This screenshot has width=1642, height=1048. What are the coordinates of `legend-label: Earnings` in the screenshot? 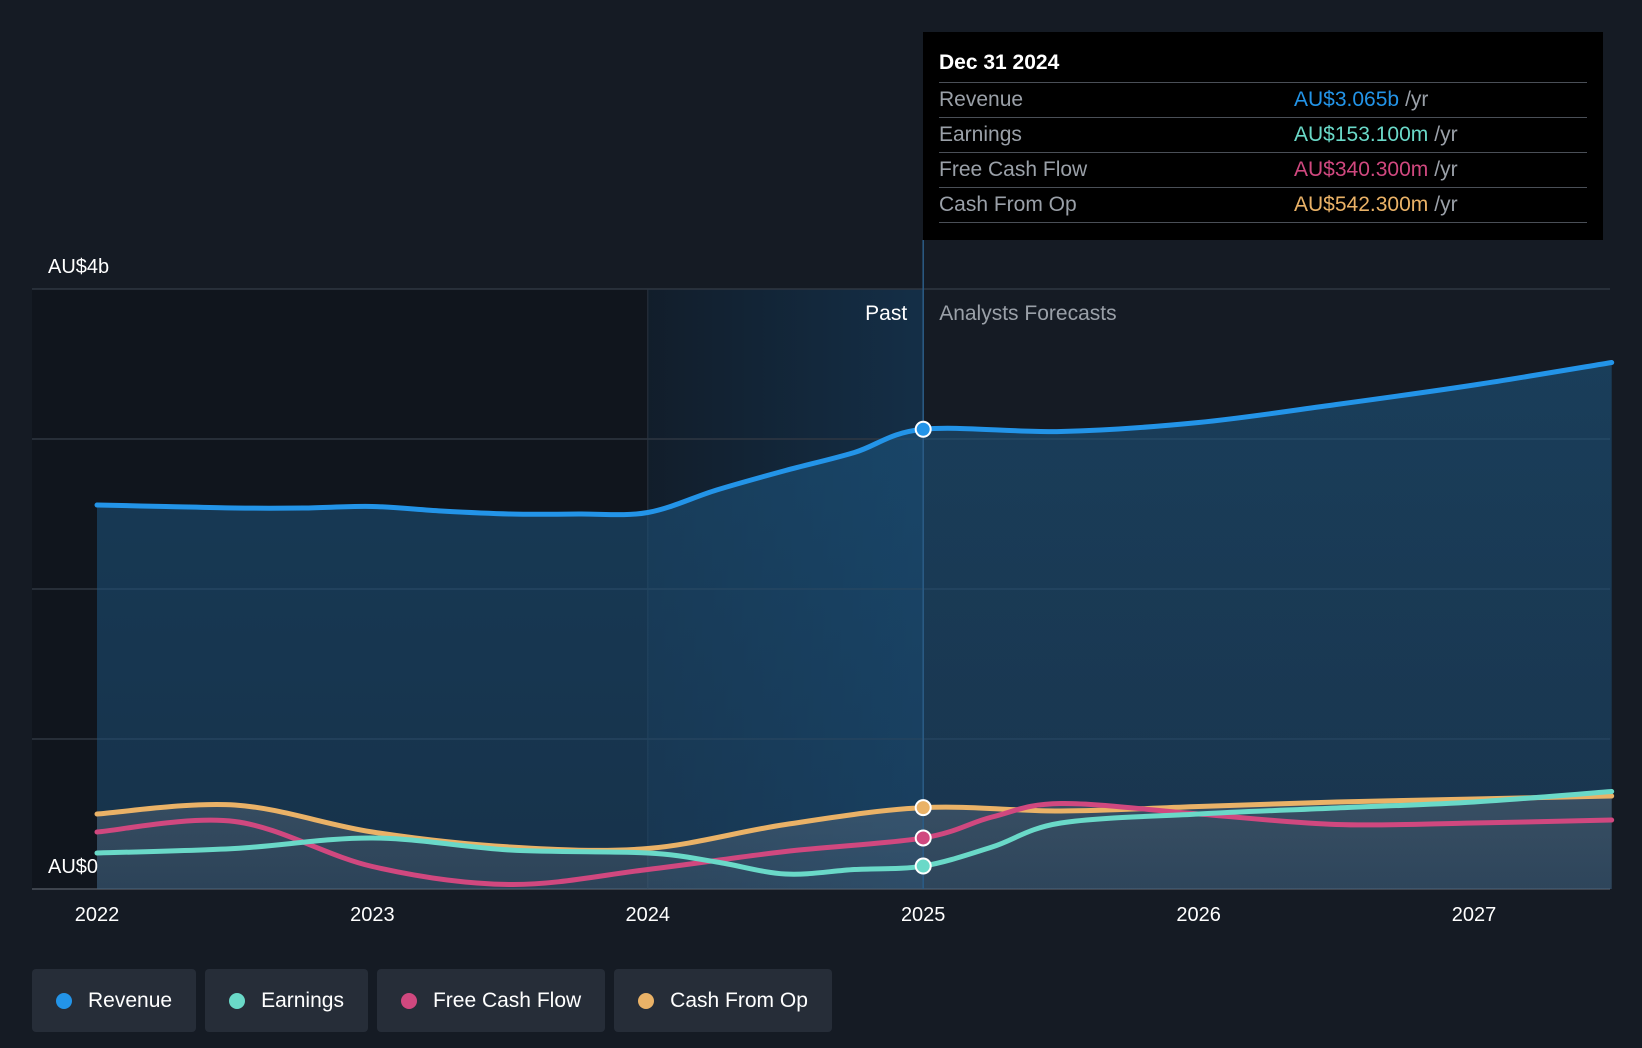 It's located at (302, 1000).